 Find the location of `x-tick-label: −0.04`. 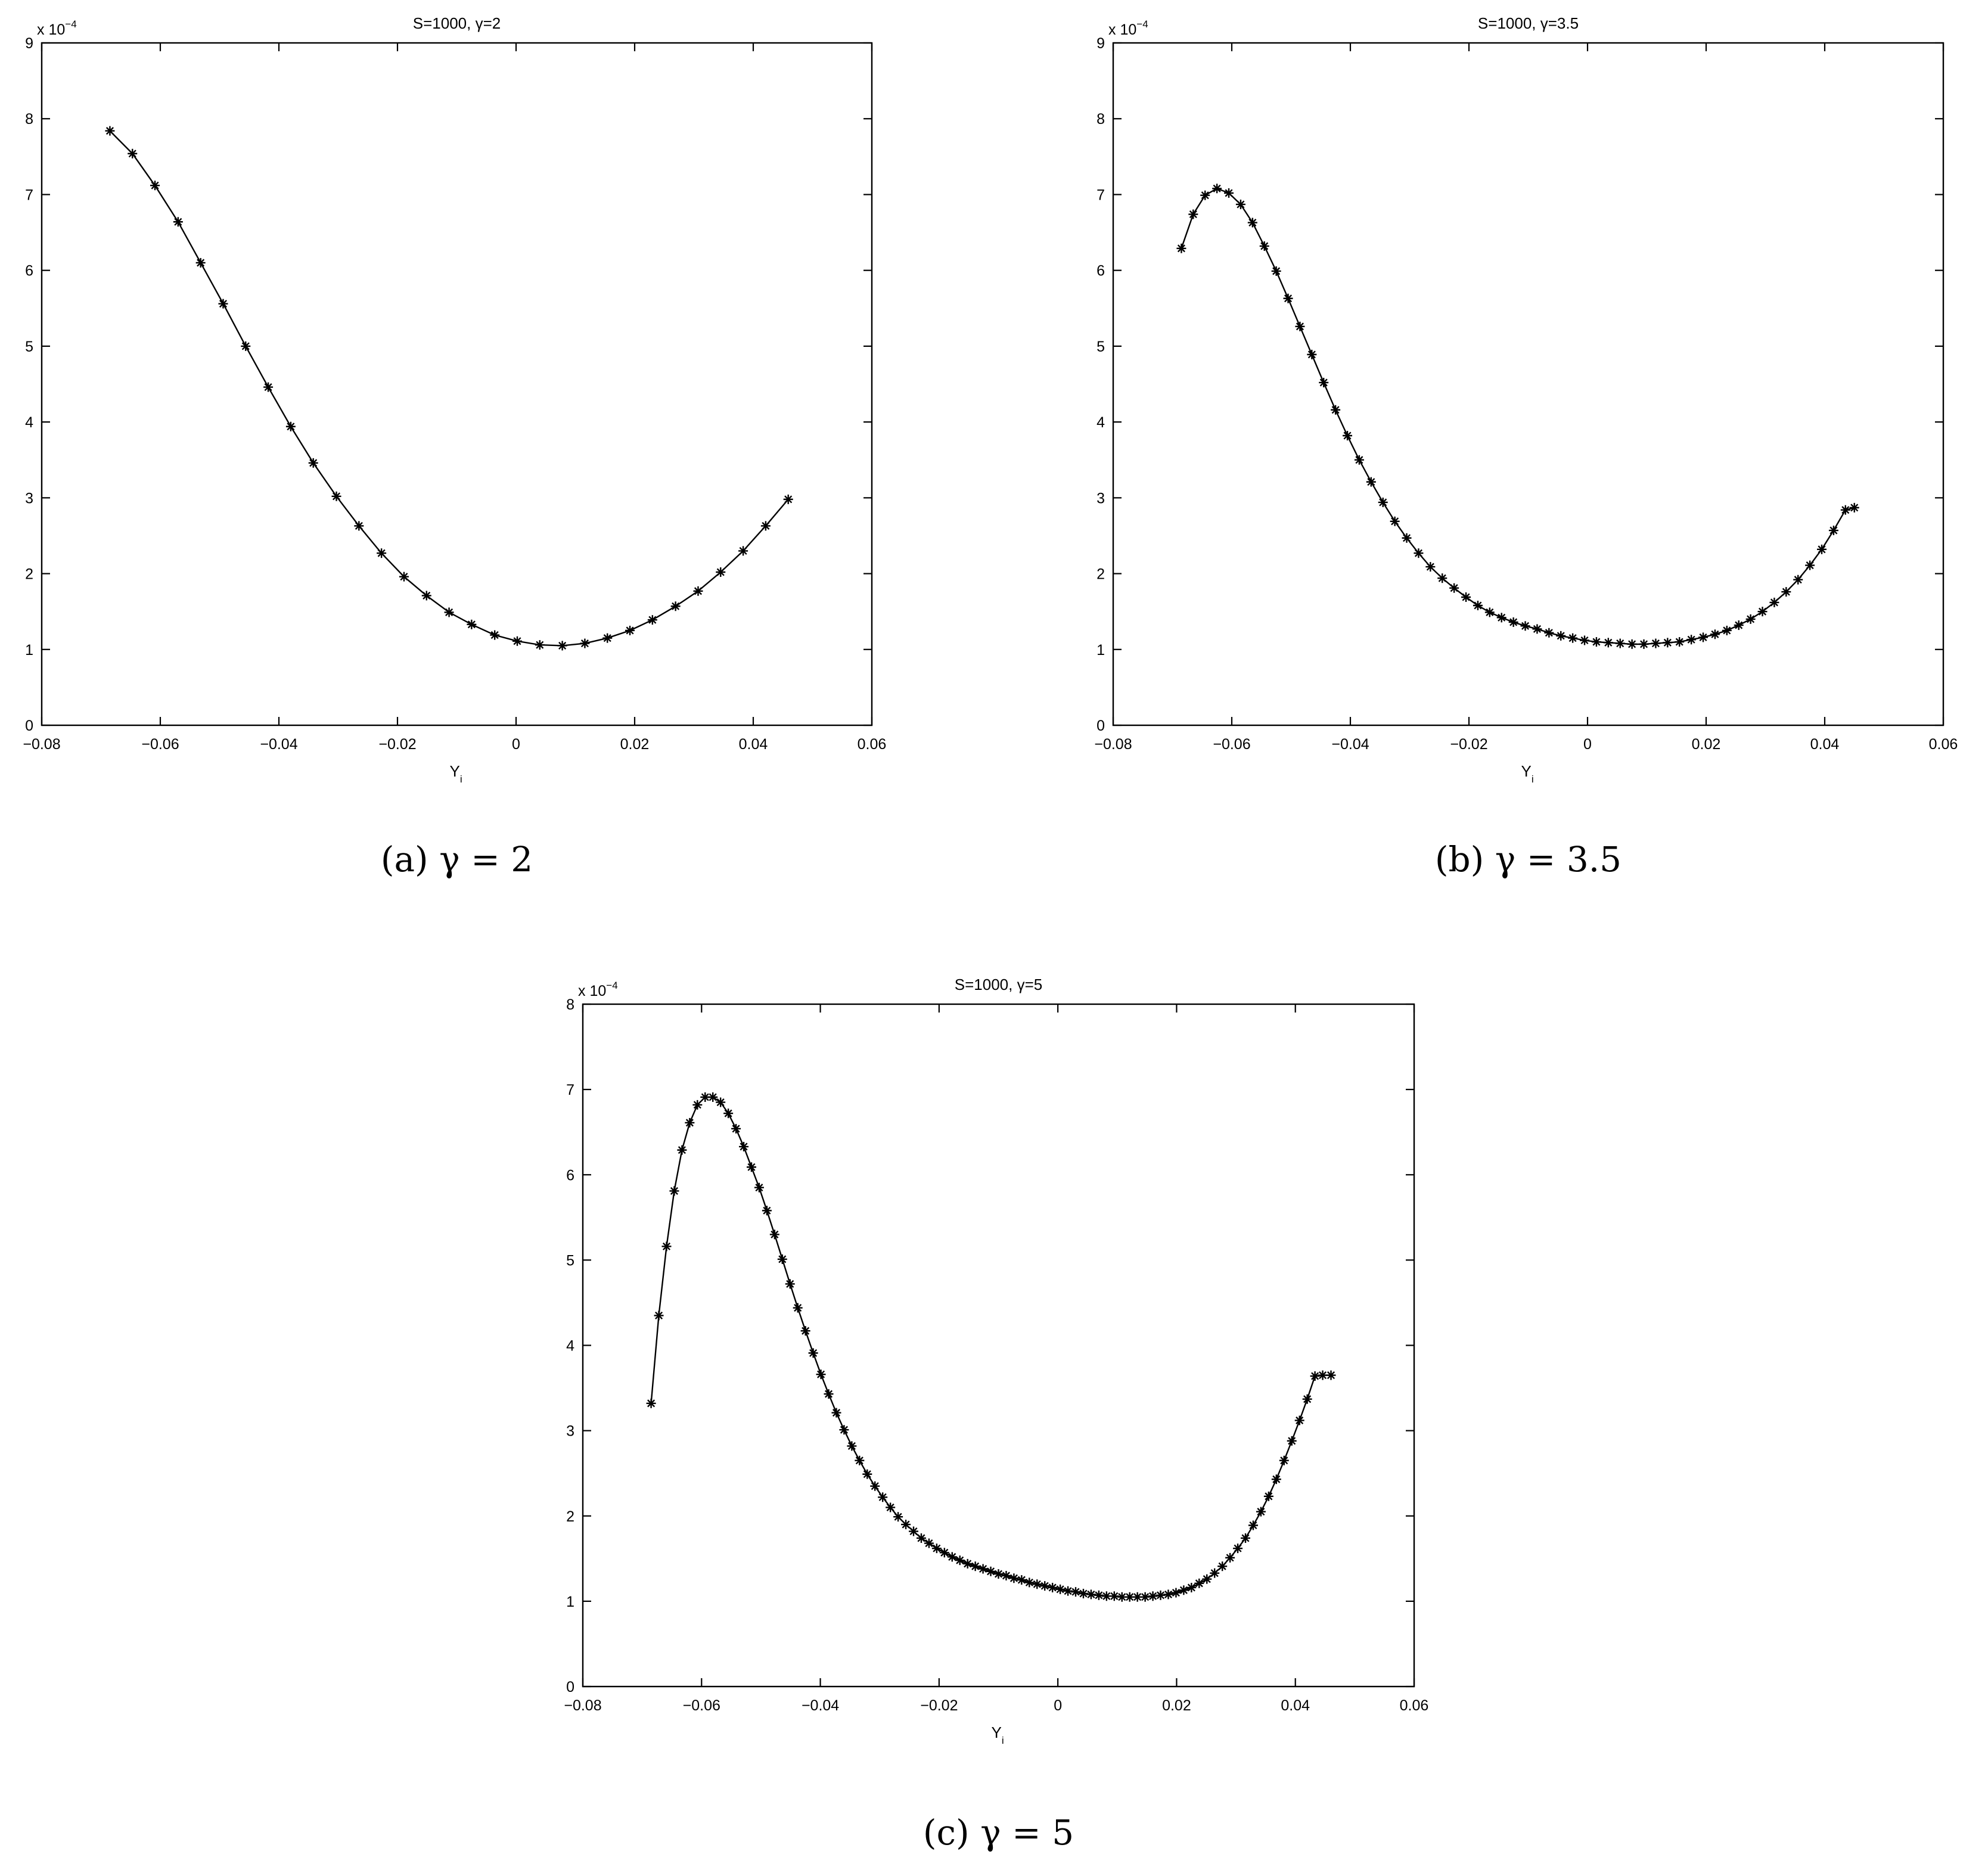

x-tick-label: −0.04 is located at coordinates (278, 745).